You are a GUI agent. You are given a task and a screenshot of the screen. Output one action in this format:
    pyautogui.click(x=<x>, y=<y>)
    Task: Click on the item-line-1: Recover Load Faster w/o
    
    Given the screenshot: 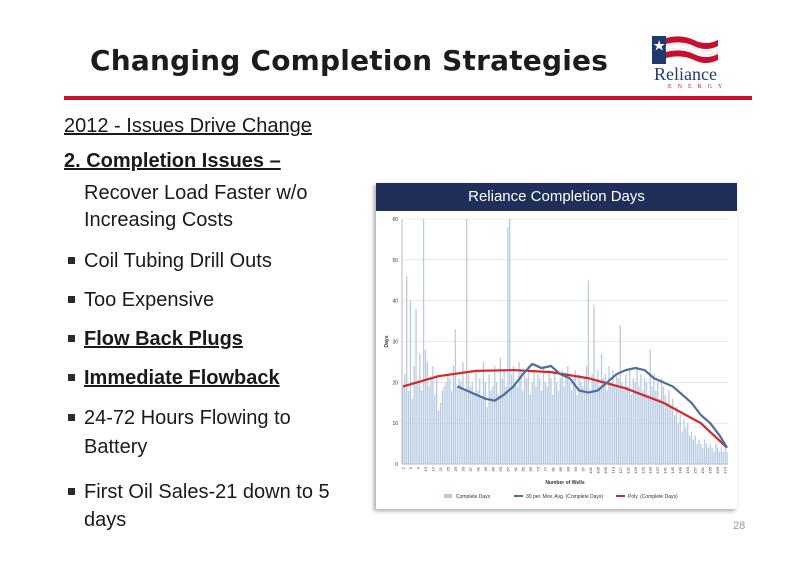 What is the action you would take?
    pyautogui.click(x=196, y=193)
    